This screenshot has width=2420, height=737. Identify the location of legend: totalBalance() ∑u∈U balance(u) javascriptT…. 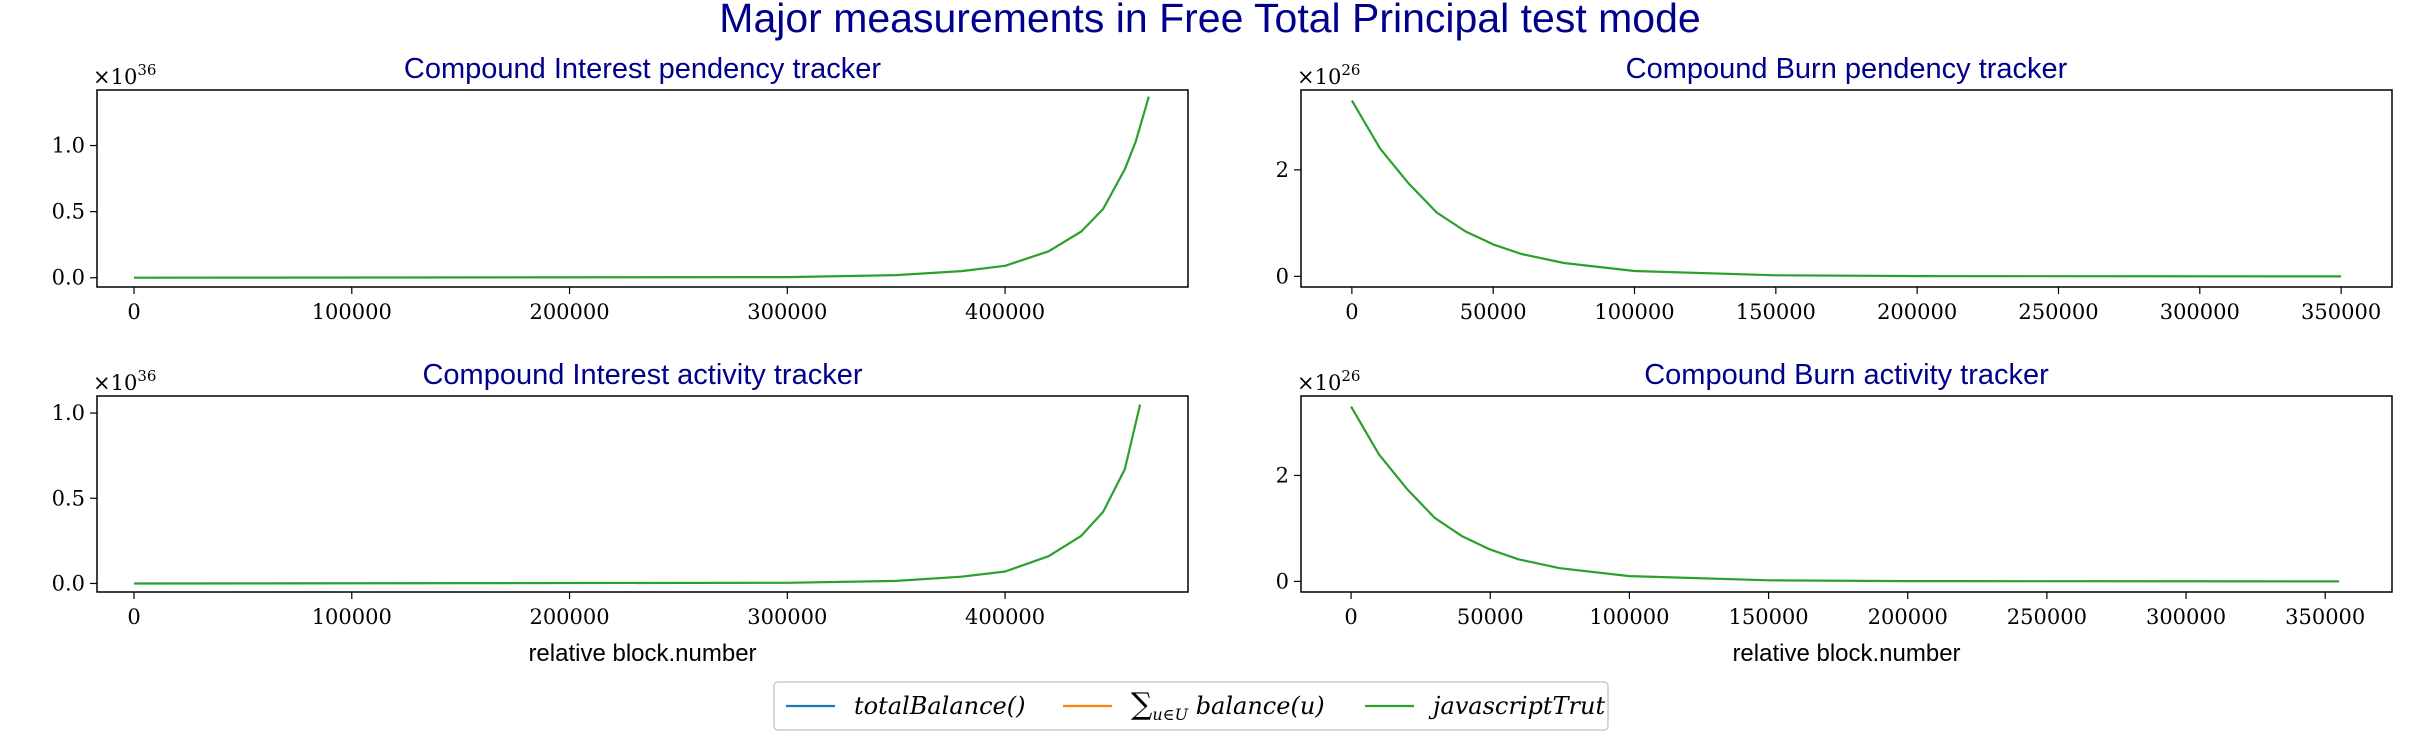
(1191, 706).